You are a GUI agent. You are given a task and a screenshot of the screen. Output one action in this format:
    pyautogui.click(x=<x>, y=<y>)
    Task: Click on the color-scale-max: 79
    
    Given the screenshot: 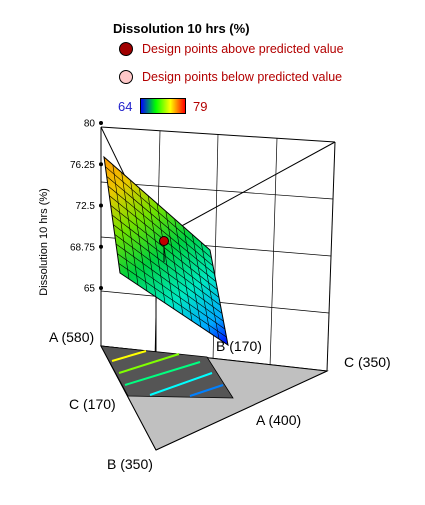 What is the action you would take?
    pyautogui.click(x=200, y=106)
    